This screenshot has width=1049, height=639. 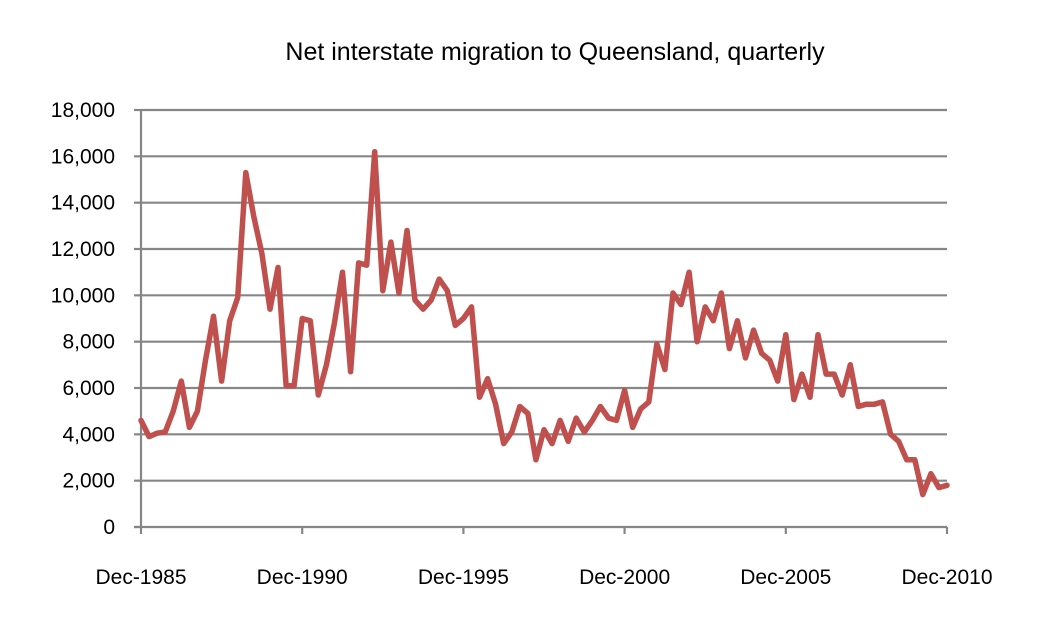 I want to click on y-tick-label: 10,000, so click(x=83, y=295).